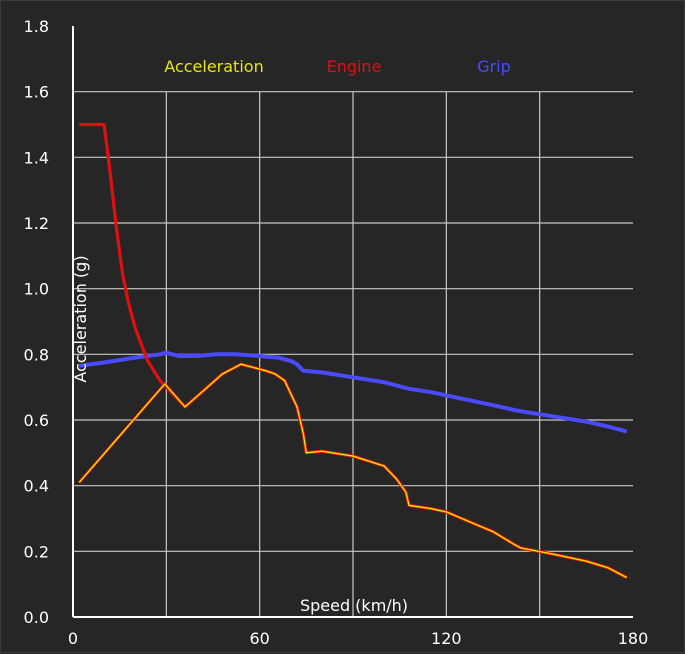 The image size is (685, 654). I want to click on x-tick-label: 0, so click(73, 638).